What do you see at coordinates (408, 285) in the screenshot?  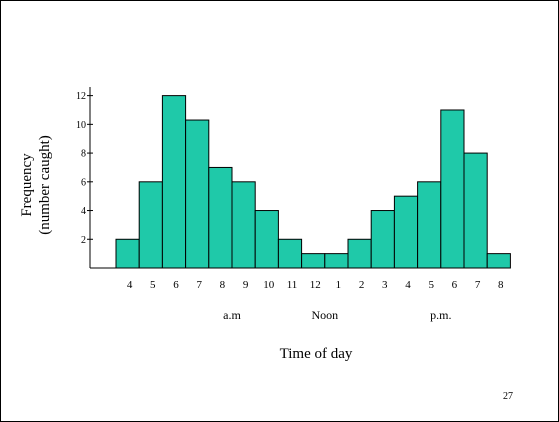 I see `x-tick-label-13: 4` at bounding box center [408, 285].